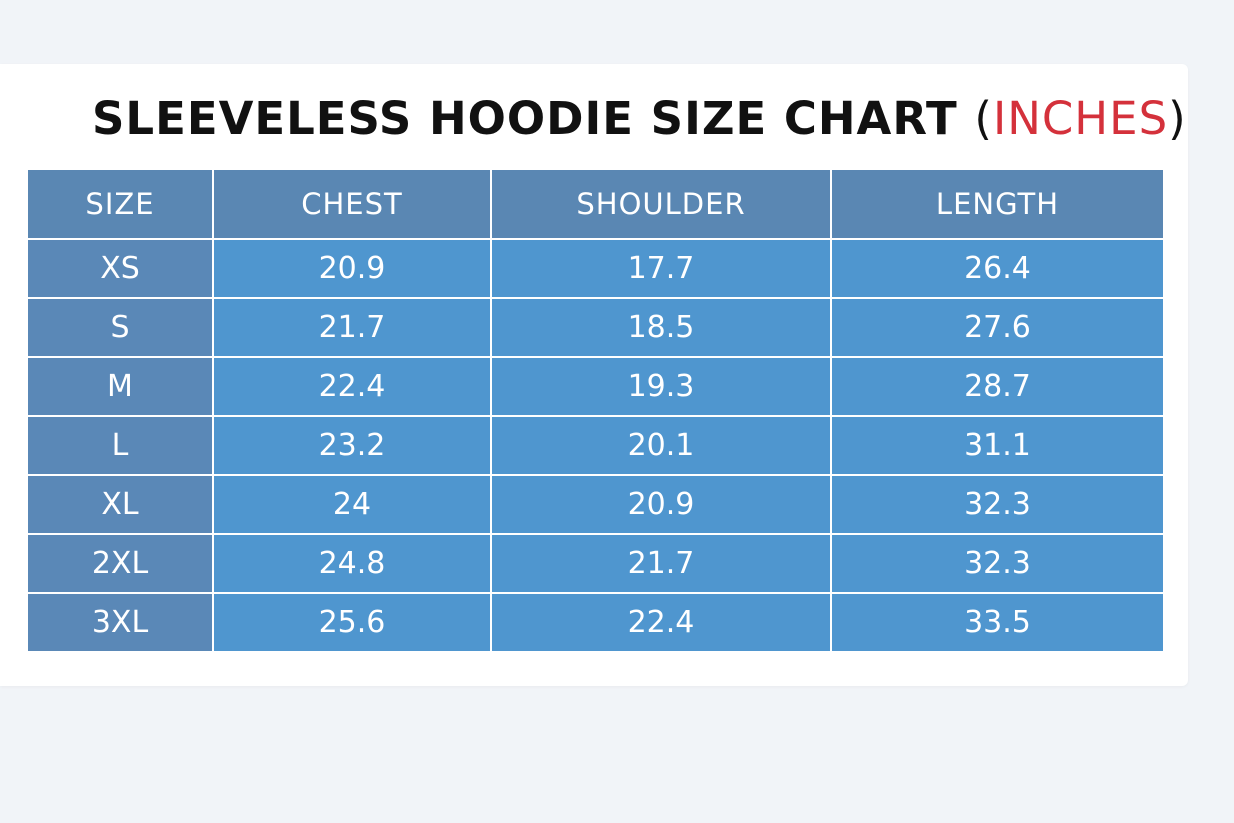  Describe the element at coordinates (661, 563) in the screenshot. I see `shoulder-cell: 21.7` at that location.